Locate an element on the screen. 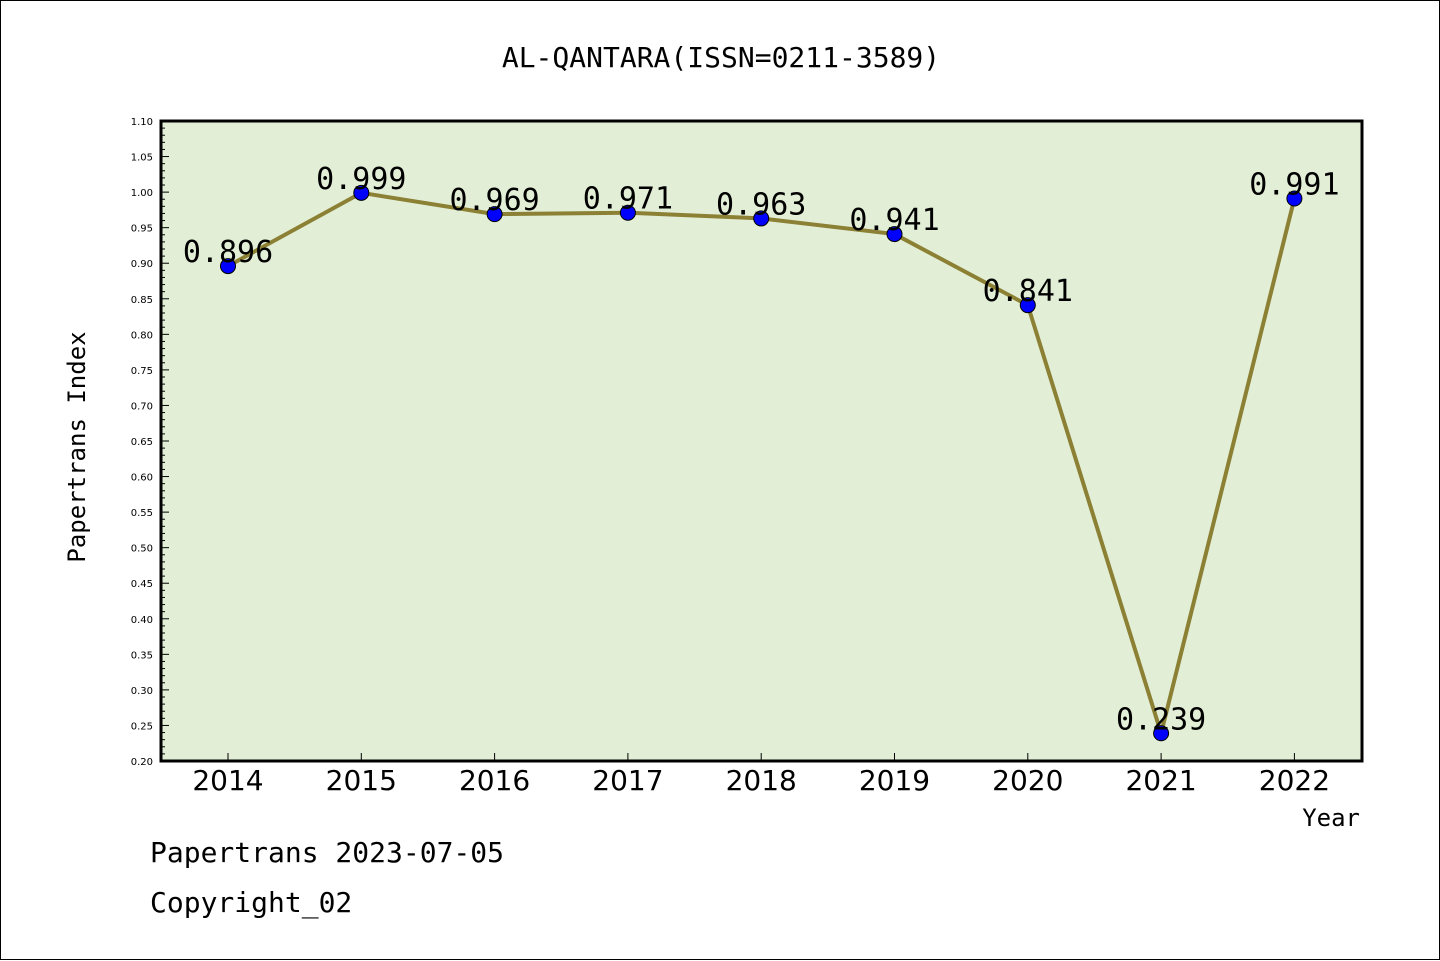 This screenshot has height=961, width=1440. y-tick-label: 0.95 is located at coordinates (142, 229).